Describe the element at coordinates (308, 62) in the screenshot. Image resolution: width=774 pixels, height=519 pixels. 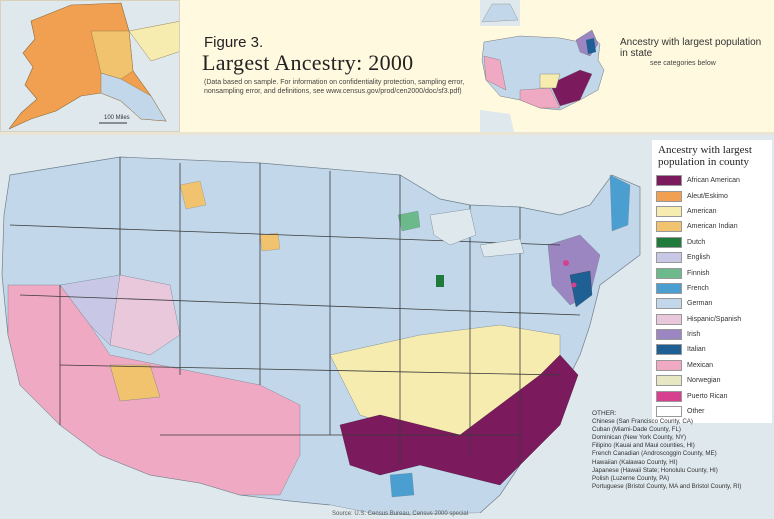
I see `page-title: Largest Ancestry: 2000` at that location.